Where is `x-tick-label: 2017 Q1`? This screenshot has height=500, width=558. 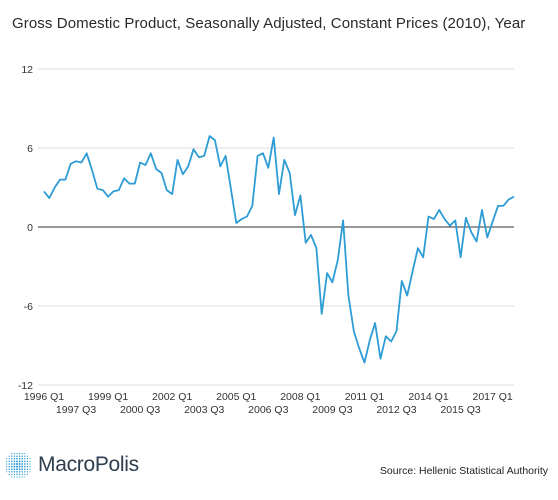
x-tick-label: 2017 Q1 is located at coordinates (492, 397).